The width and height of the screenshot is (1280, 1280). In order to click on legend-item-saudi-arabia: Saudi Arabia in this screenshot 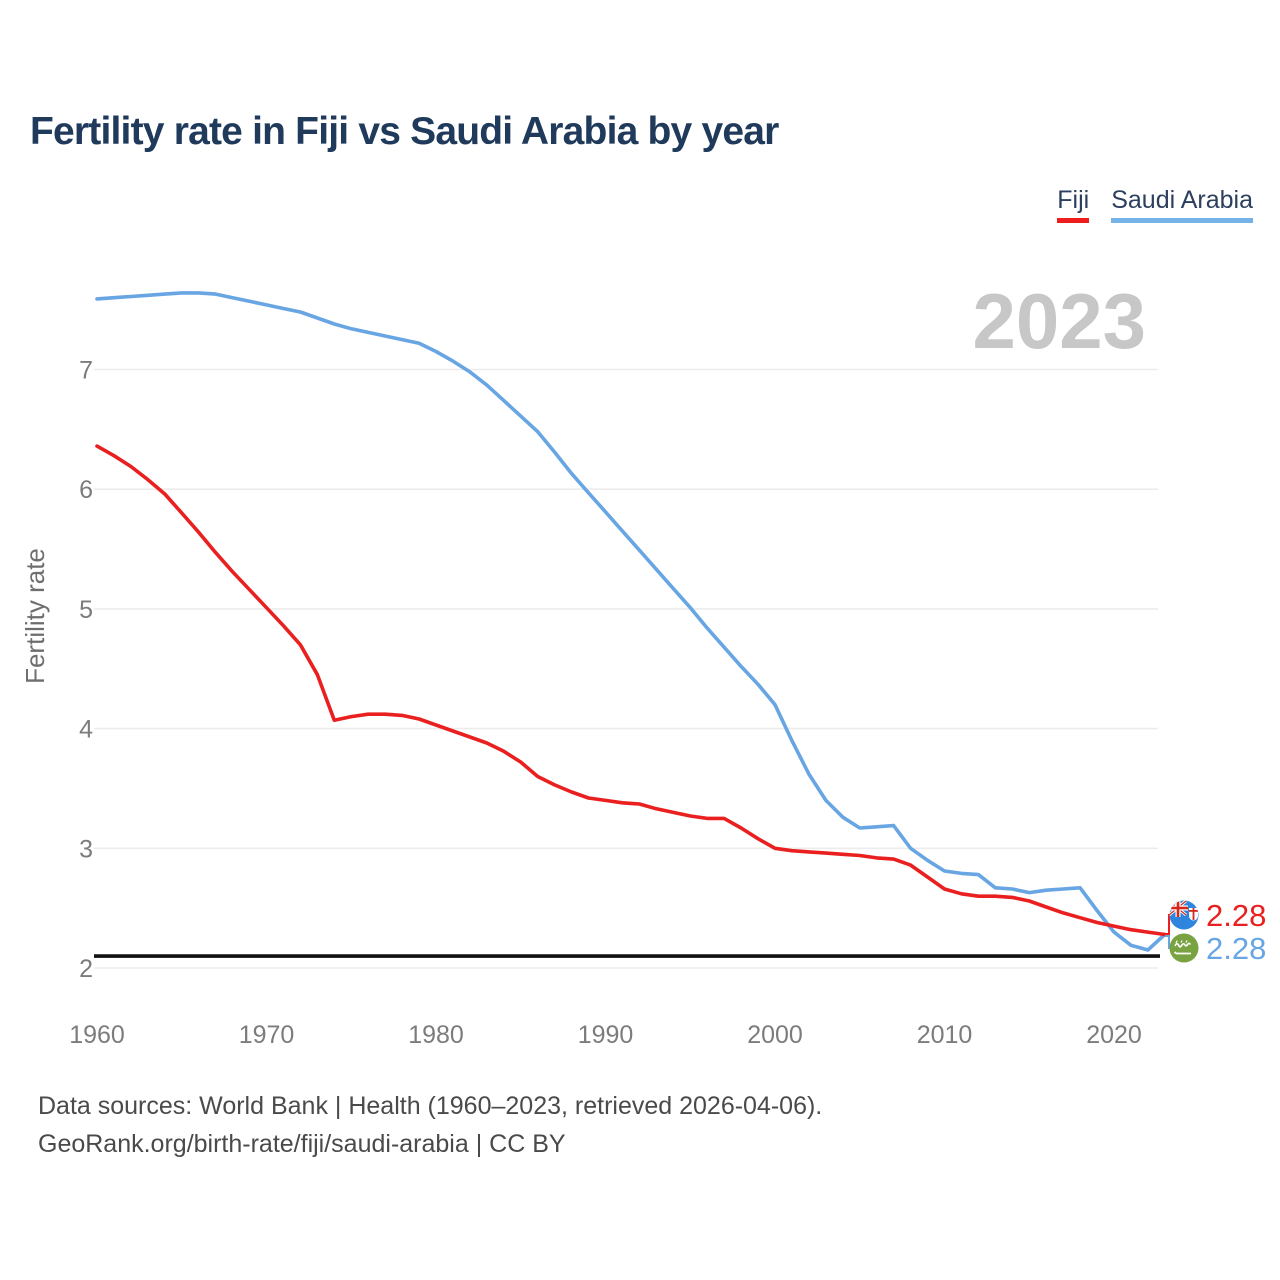, I will do `click(1182, 204)`.